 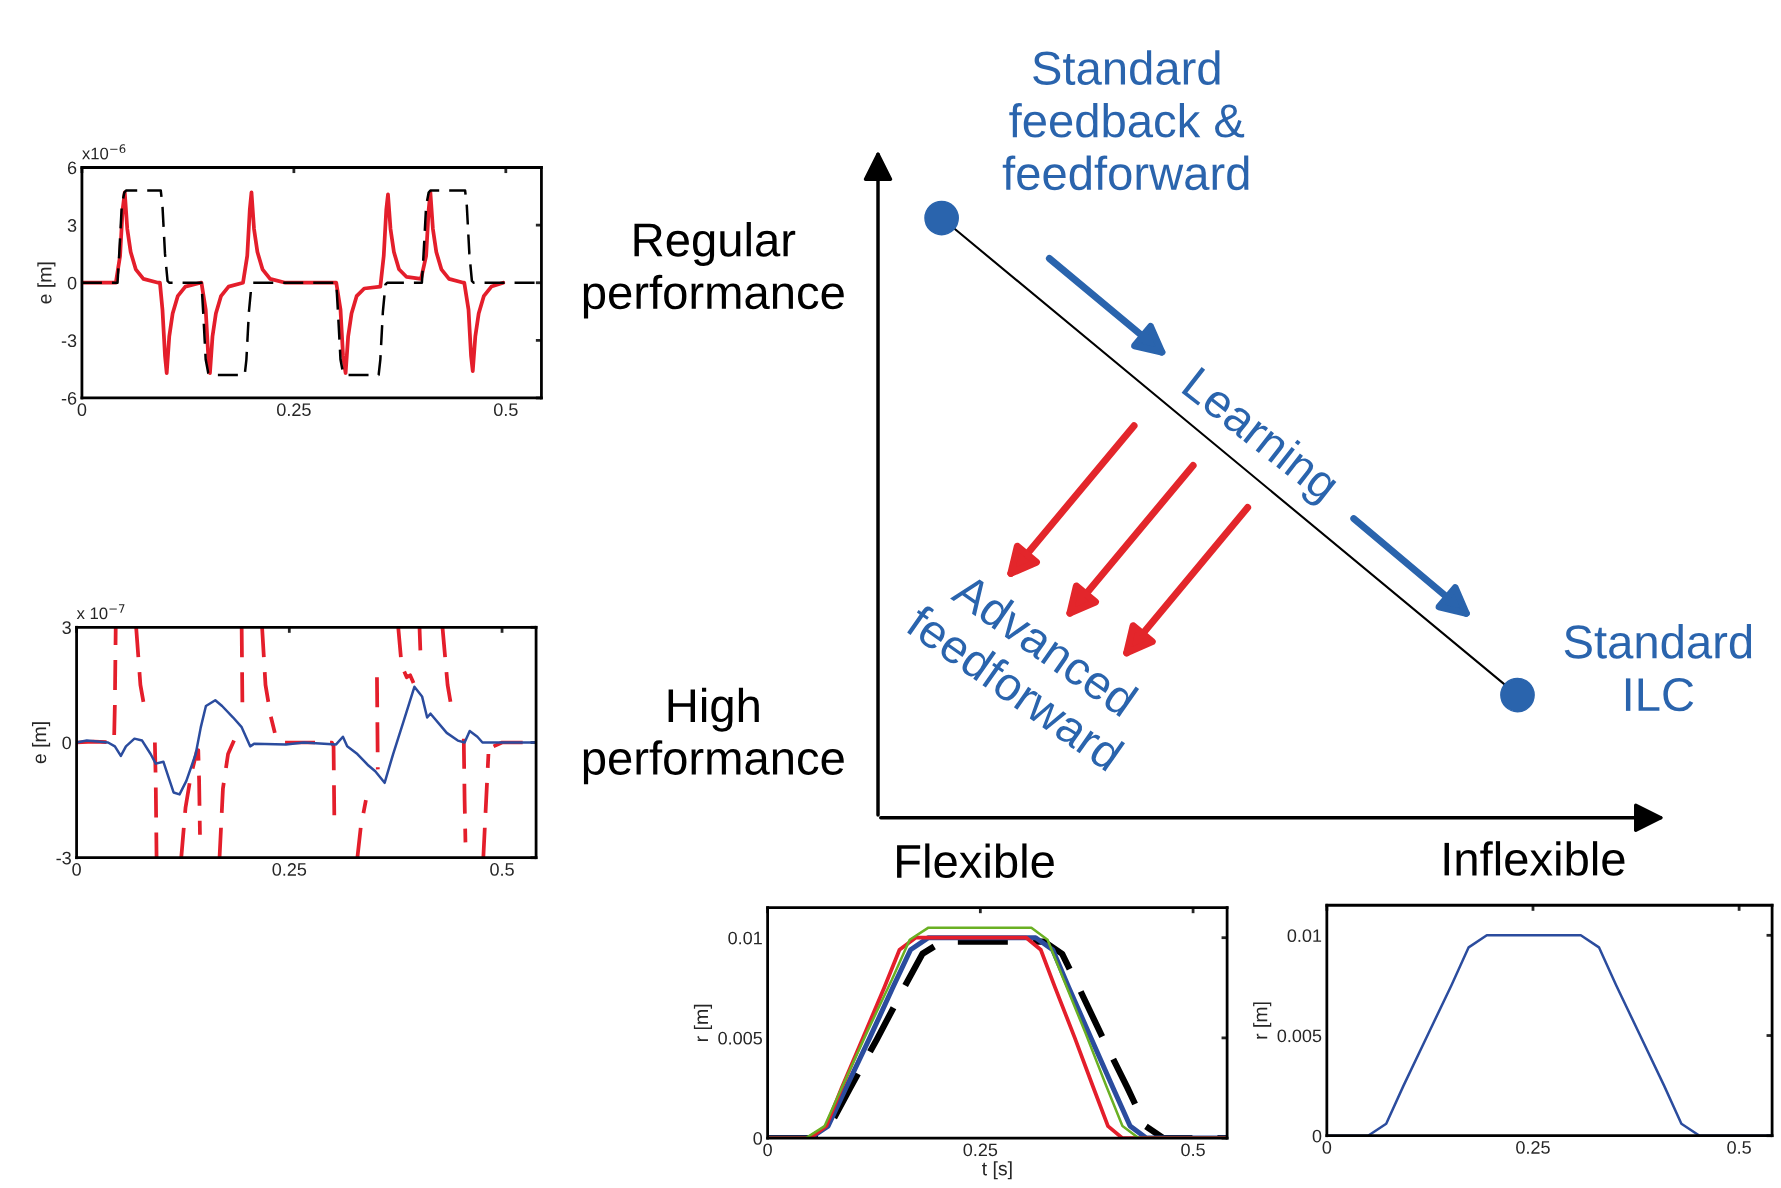 What do you see at coordinates (713, 270) in the screenshot?
I see `text: Regular performance` at bounding box center [713, 270].